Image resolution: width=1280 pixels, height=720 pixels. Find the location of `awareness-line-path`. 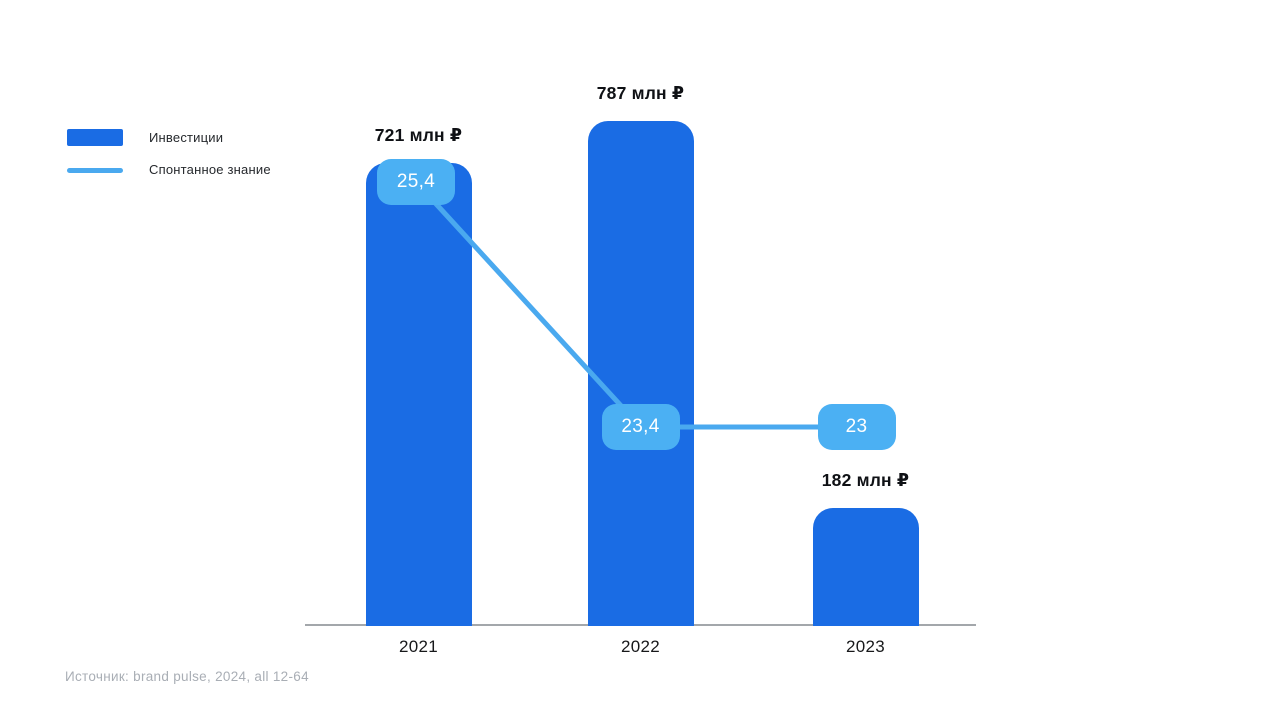

awareness-line-path is located at coordinates (635, 305).